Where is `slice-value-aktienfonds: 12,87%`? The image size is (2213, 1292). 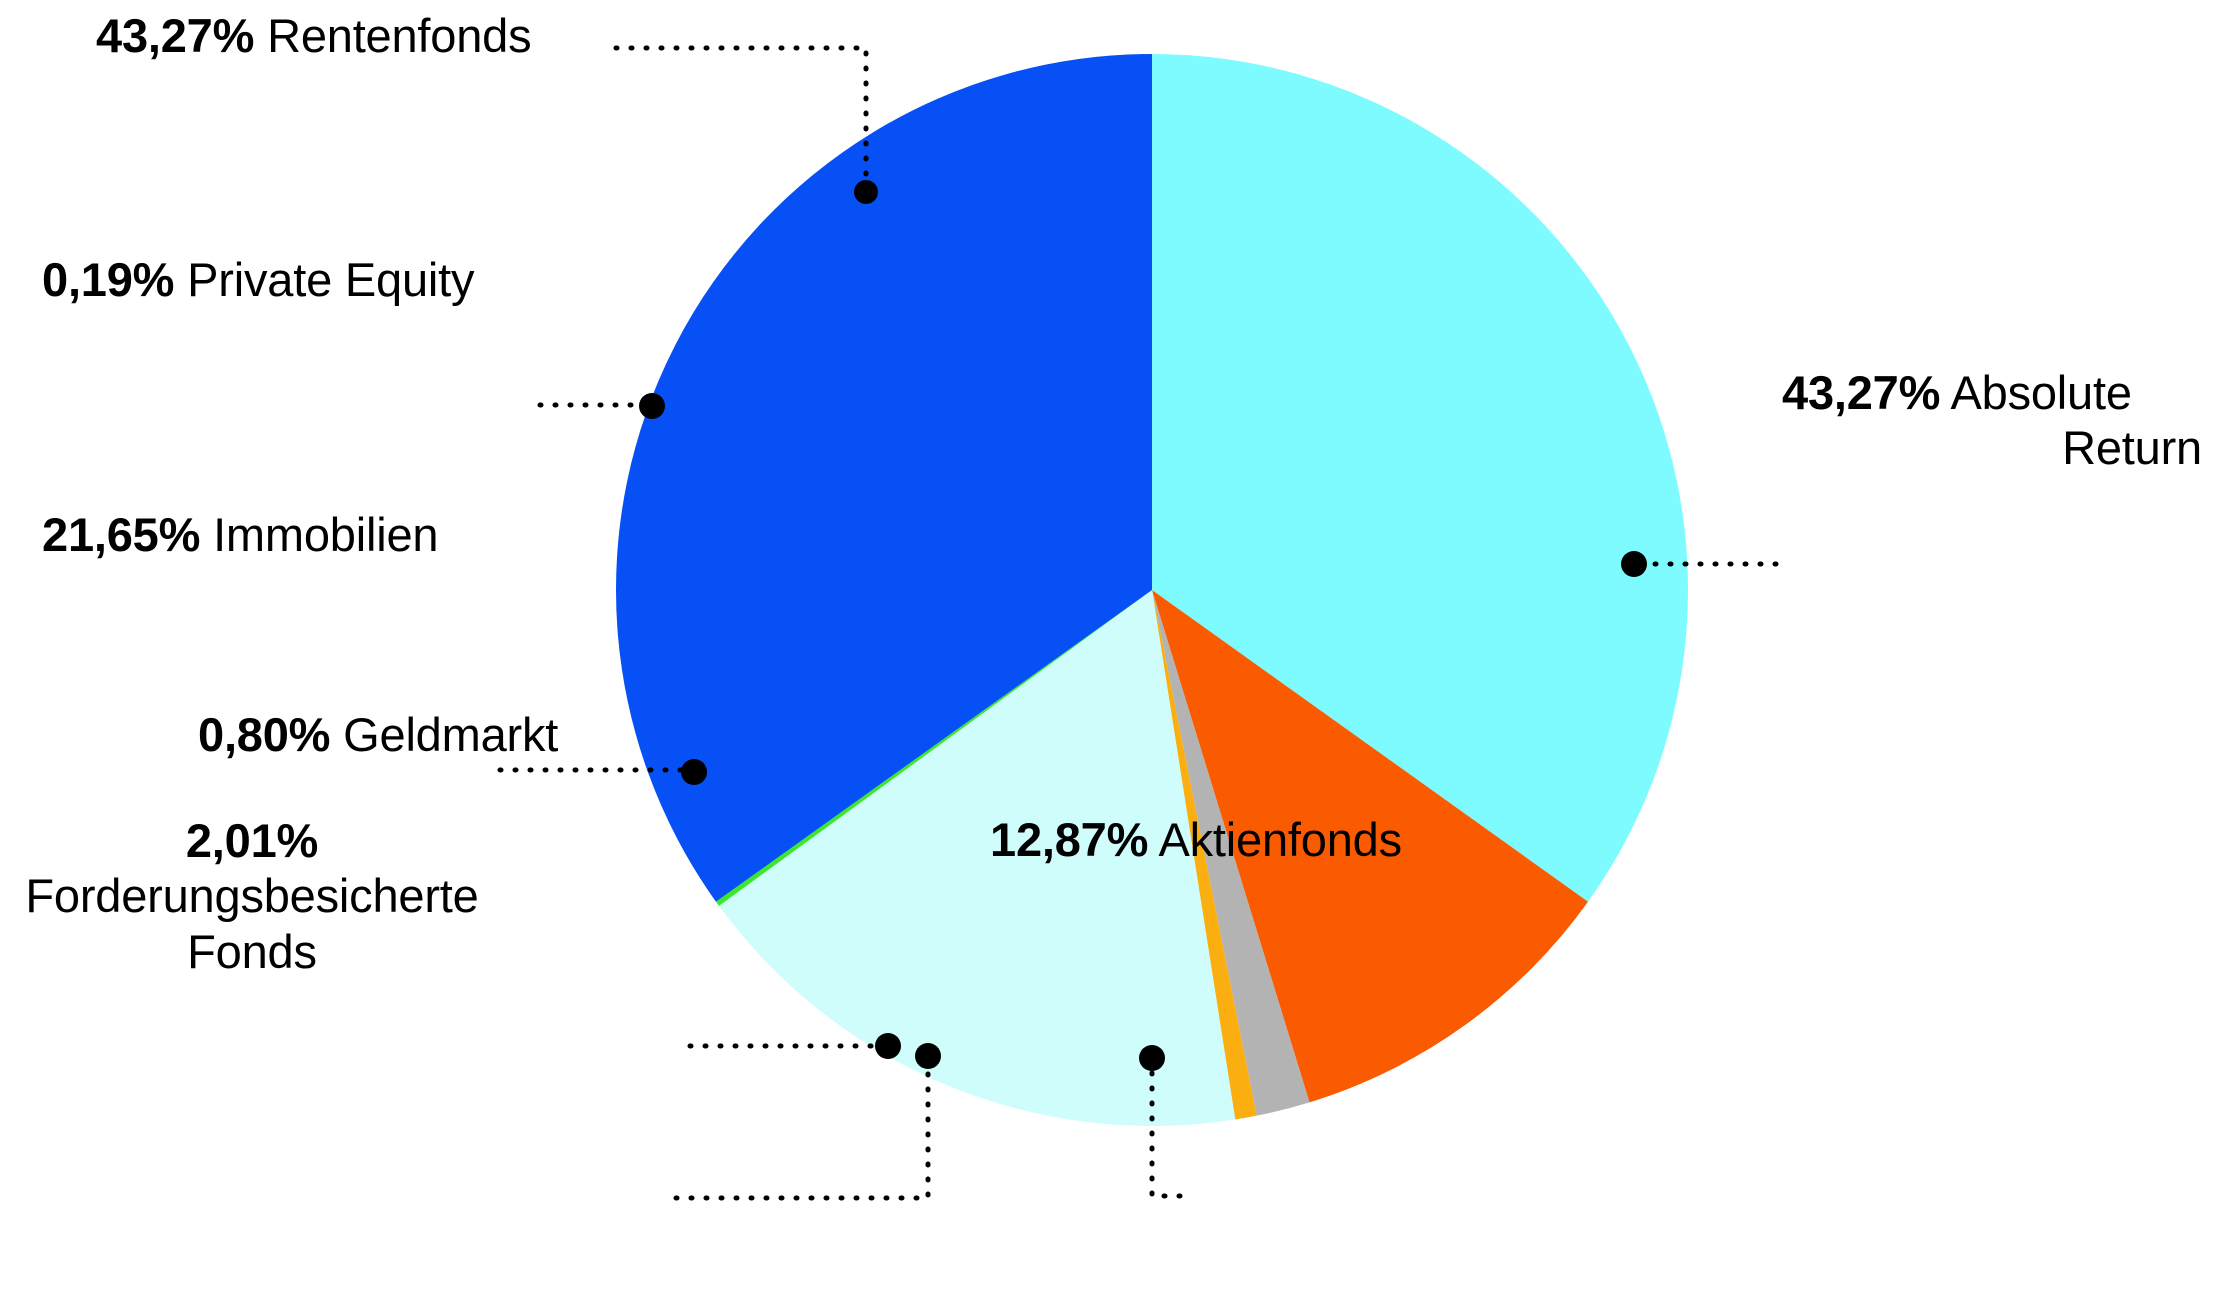 slice-value-aktienfonds: 12,87% is located at coordinates (1069, 839).